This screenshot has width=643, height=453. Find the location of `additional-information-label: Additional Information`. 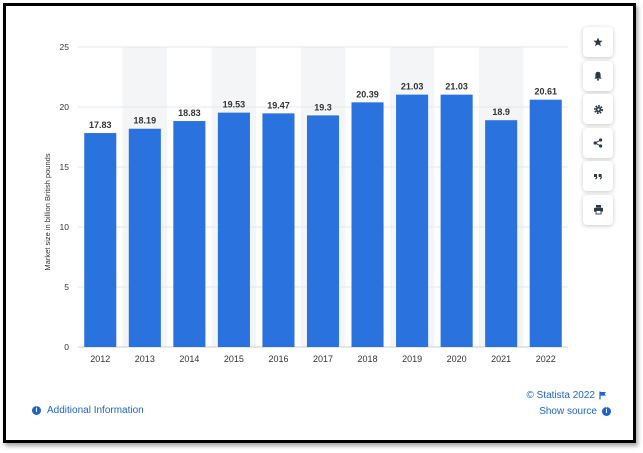

additional-information-label: Additional Information is located at coordinates (95, 410).